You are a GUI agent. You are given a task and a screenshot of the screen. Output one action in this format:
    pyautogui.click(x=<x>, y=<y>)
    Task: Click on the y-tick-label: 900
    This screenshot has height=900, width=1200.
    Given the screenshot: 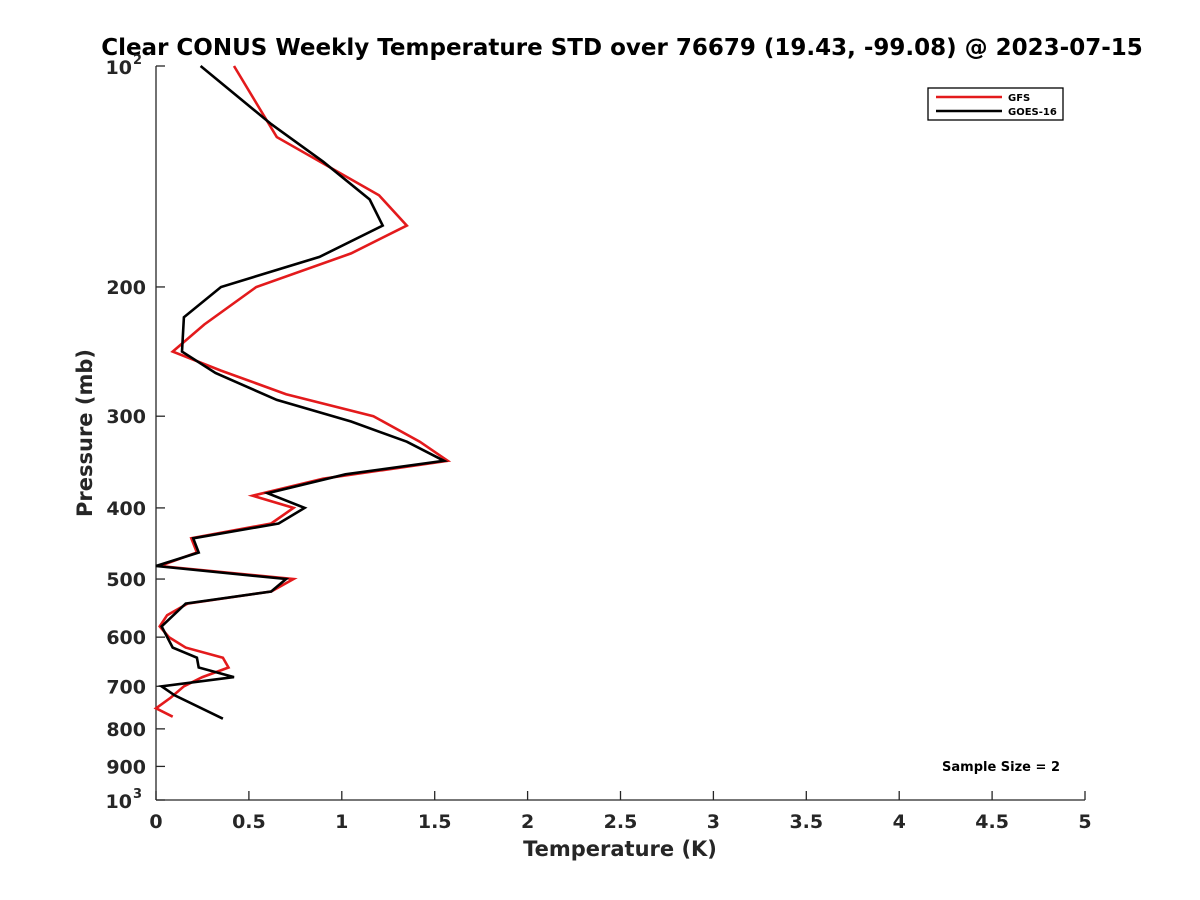 What is the action you would take?
    pyautogui.click(x=126, y=767)
    